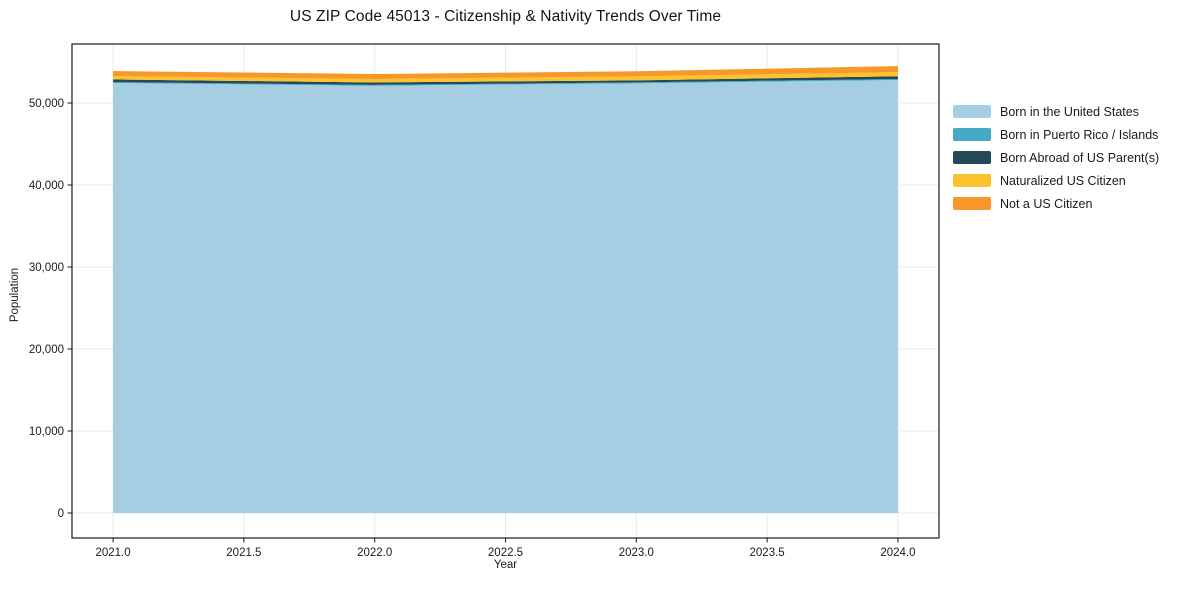  Describe the element at coordinates (972, 134) in the screenshot. I see `legend-swatch-born-pr-islands-icon` at that location.